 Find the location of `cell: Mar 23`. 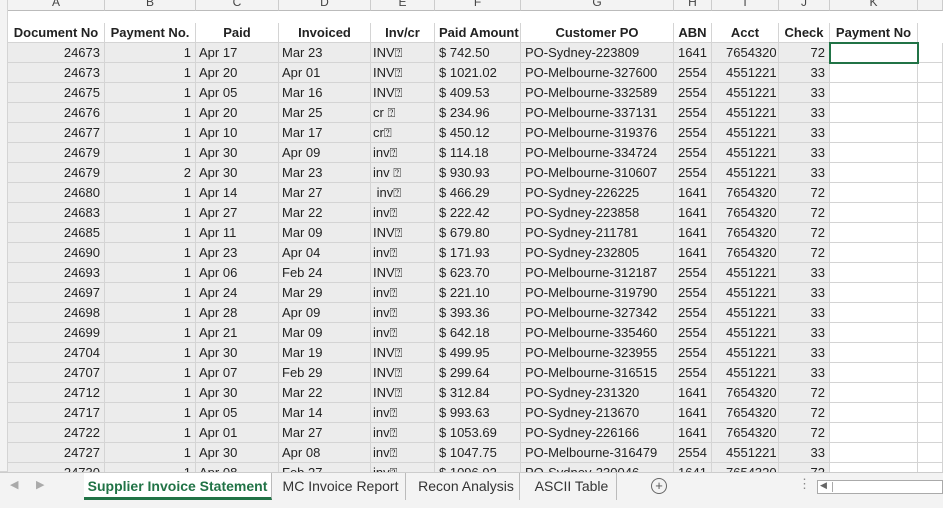

cell: Mar 23 is located at coordinates (325, 53).